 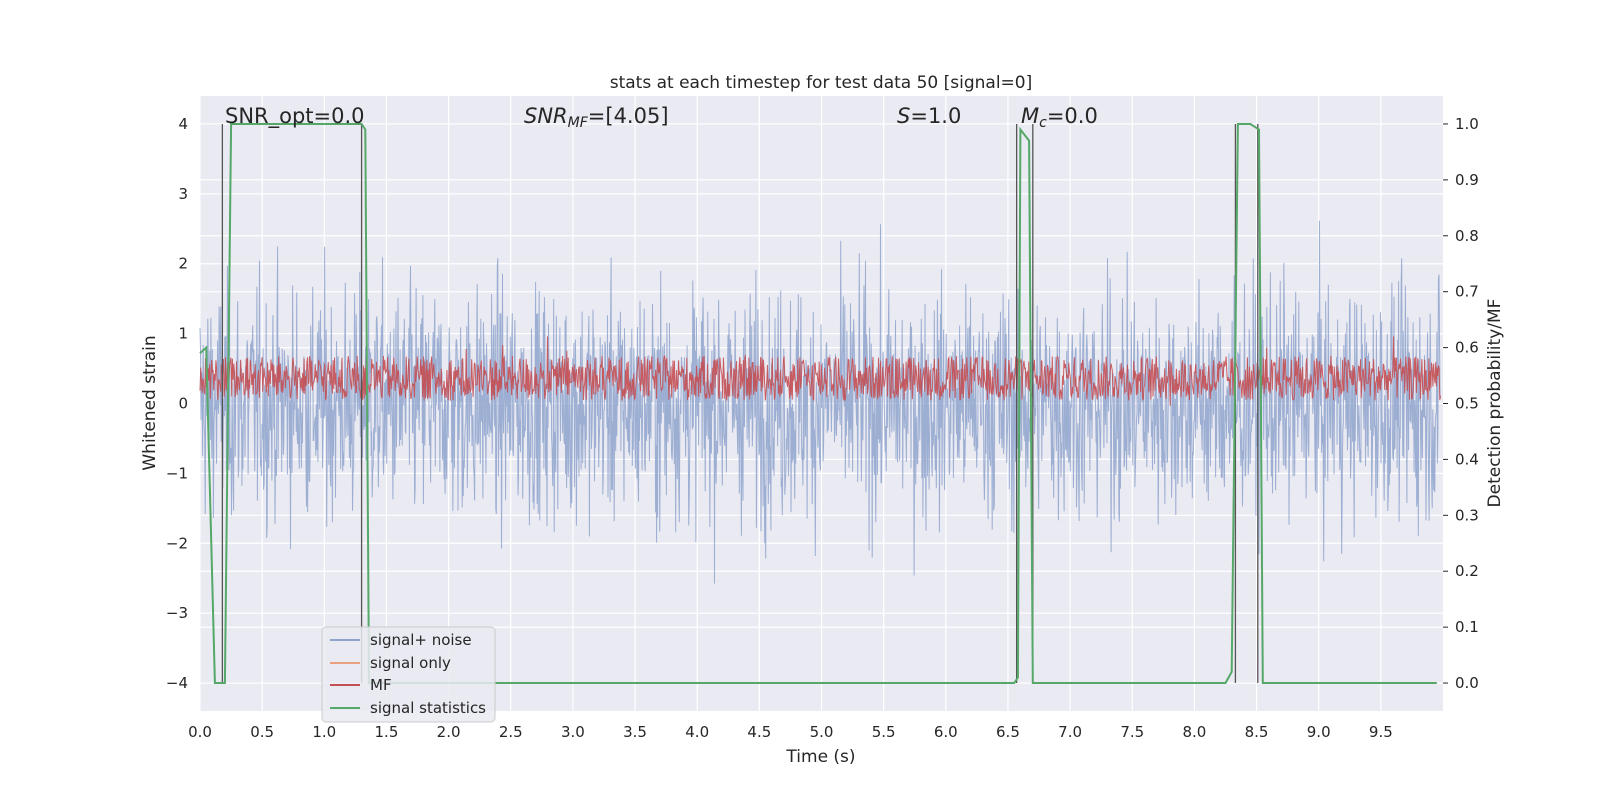 What do you see at coordinates (1467, 683) in the screenshot?
I see `y2-tick-label: 0.0` at bounding box center [1467, 683].